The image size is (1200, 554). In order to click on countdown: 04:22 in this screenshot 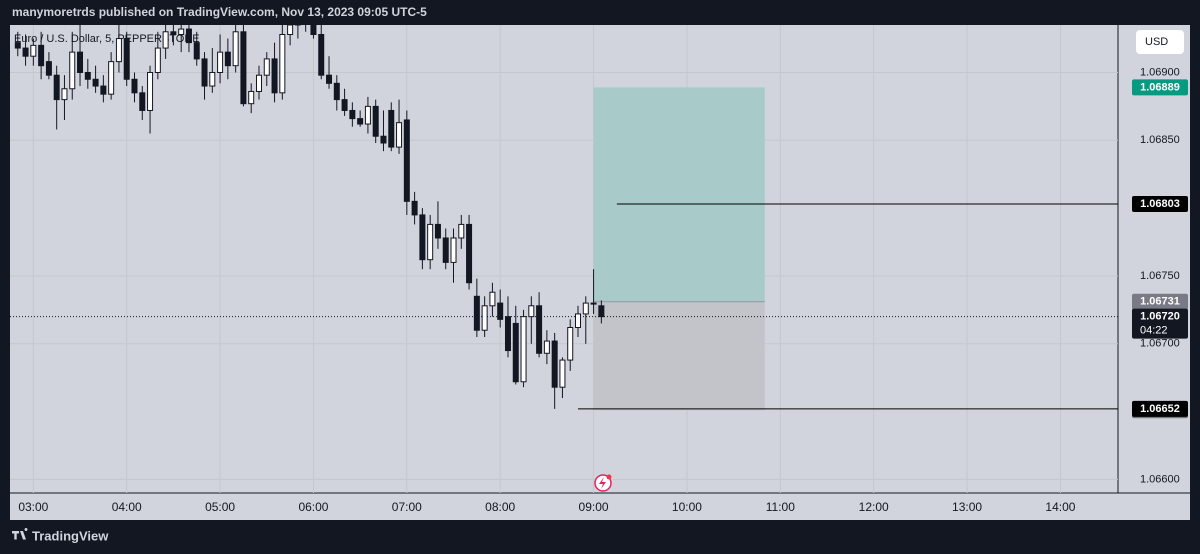, I will do `click(1154, 331)`.